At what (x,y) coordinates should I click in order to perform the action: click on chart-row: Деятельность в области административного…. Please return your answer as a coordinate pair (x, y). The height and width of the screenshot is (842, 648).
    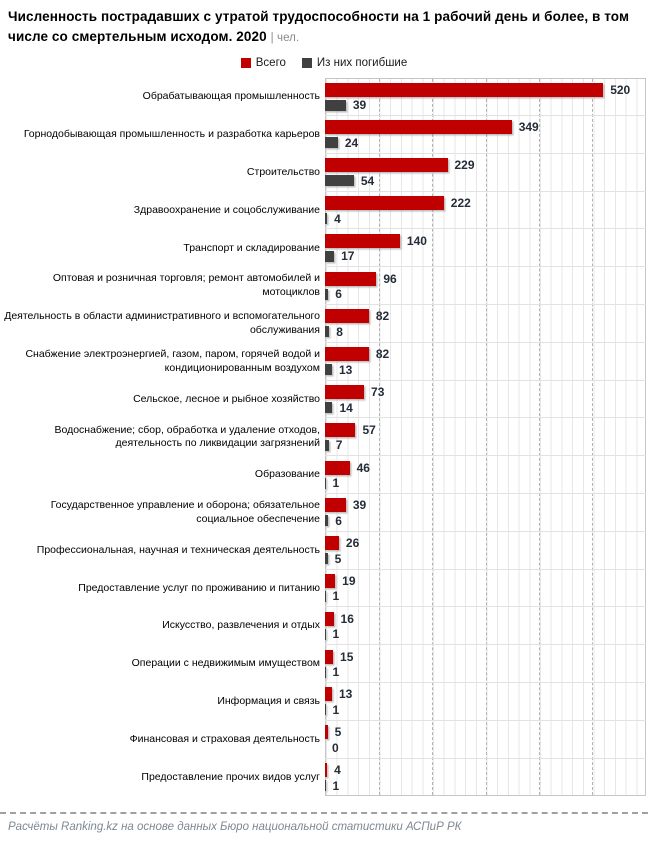
    Looking at the image, I should click on (324, 324).